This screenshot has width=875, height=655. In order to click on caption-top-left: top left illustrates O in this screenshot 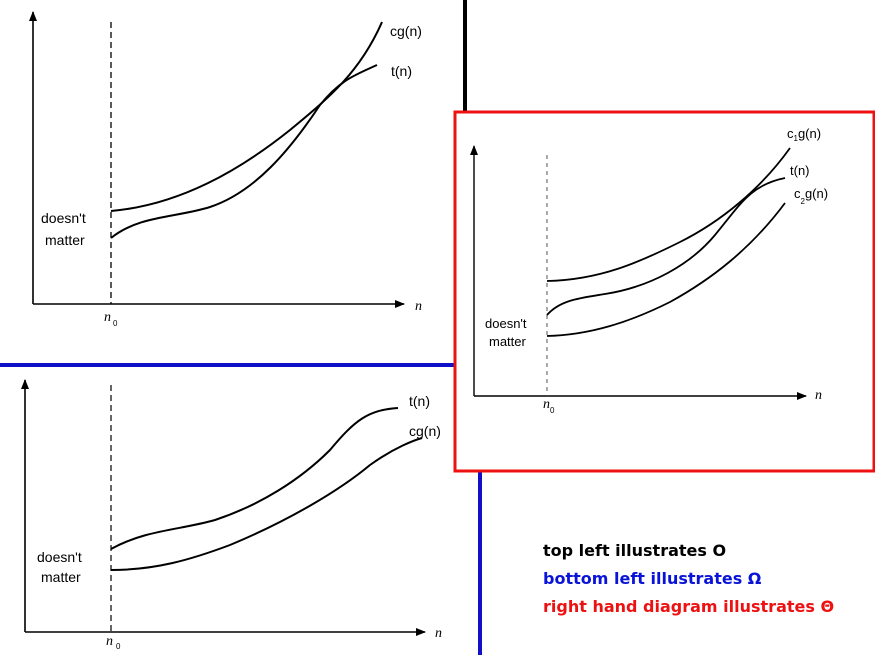, I will do `click(635, 550)`.